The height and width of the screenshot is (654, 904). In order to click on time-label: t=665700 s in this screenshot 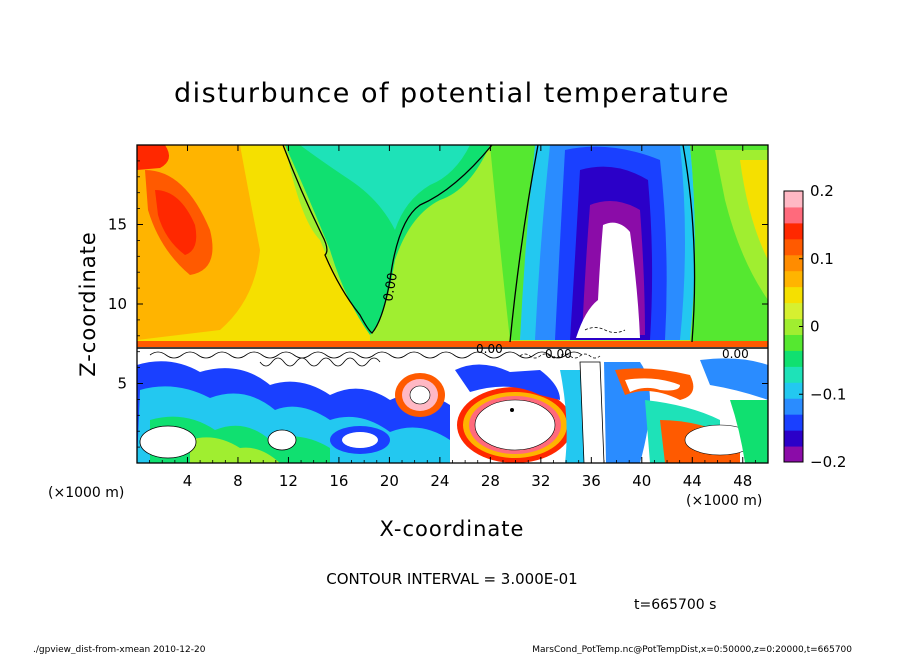, I will do `click(675, 605)`.